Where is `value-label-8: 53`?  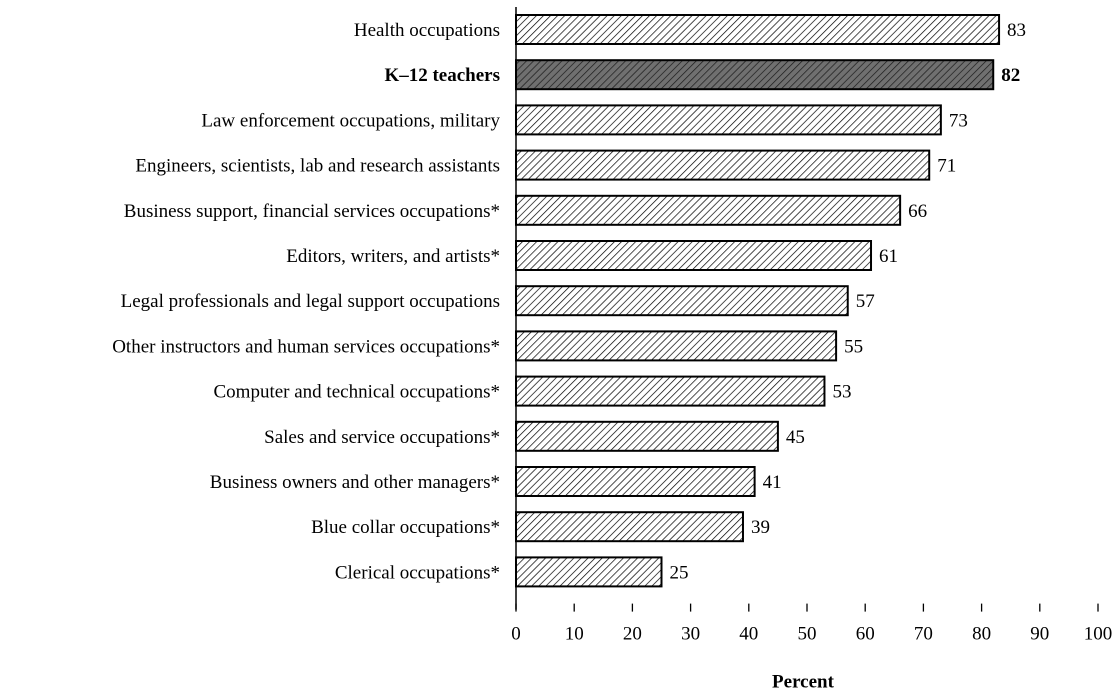
value-label-8: 53 is located at coordinates (841, 392).